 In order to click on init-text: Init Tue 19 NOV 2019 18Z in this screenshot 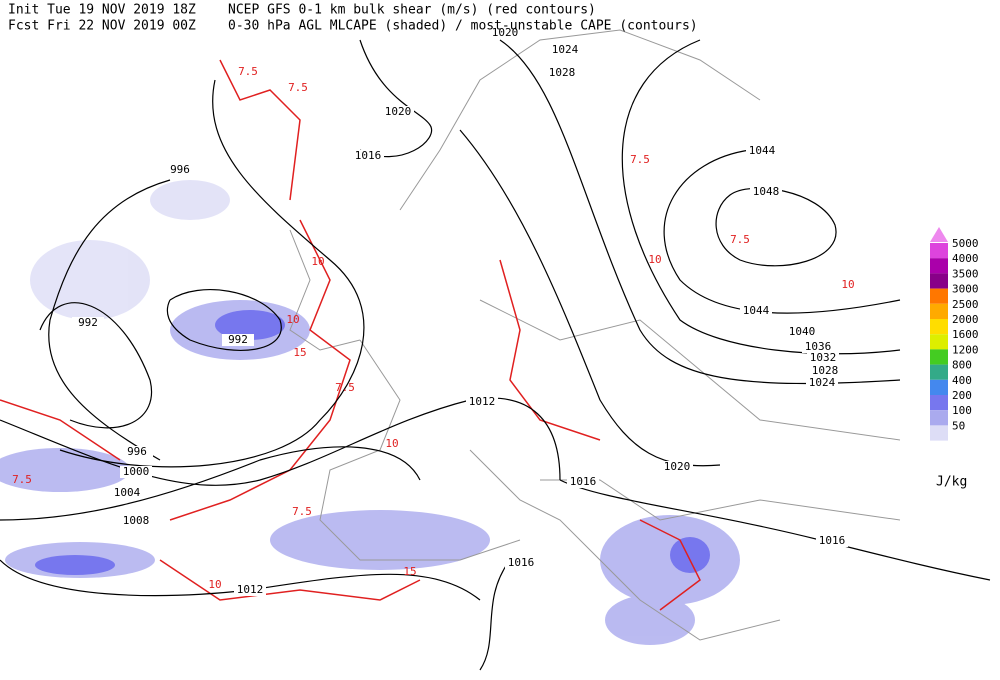, I will do `click(102, 10)`.